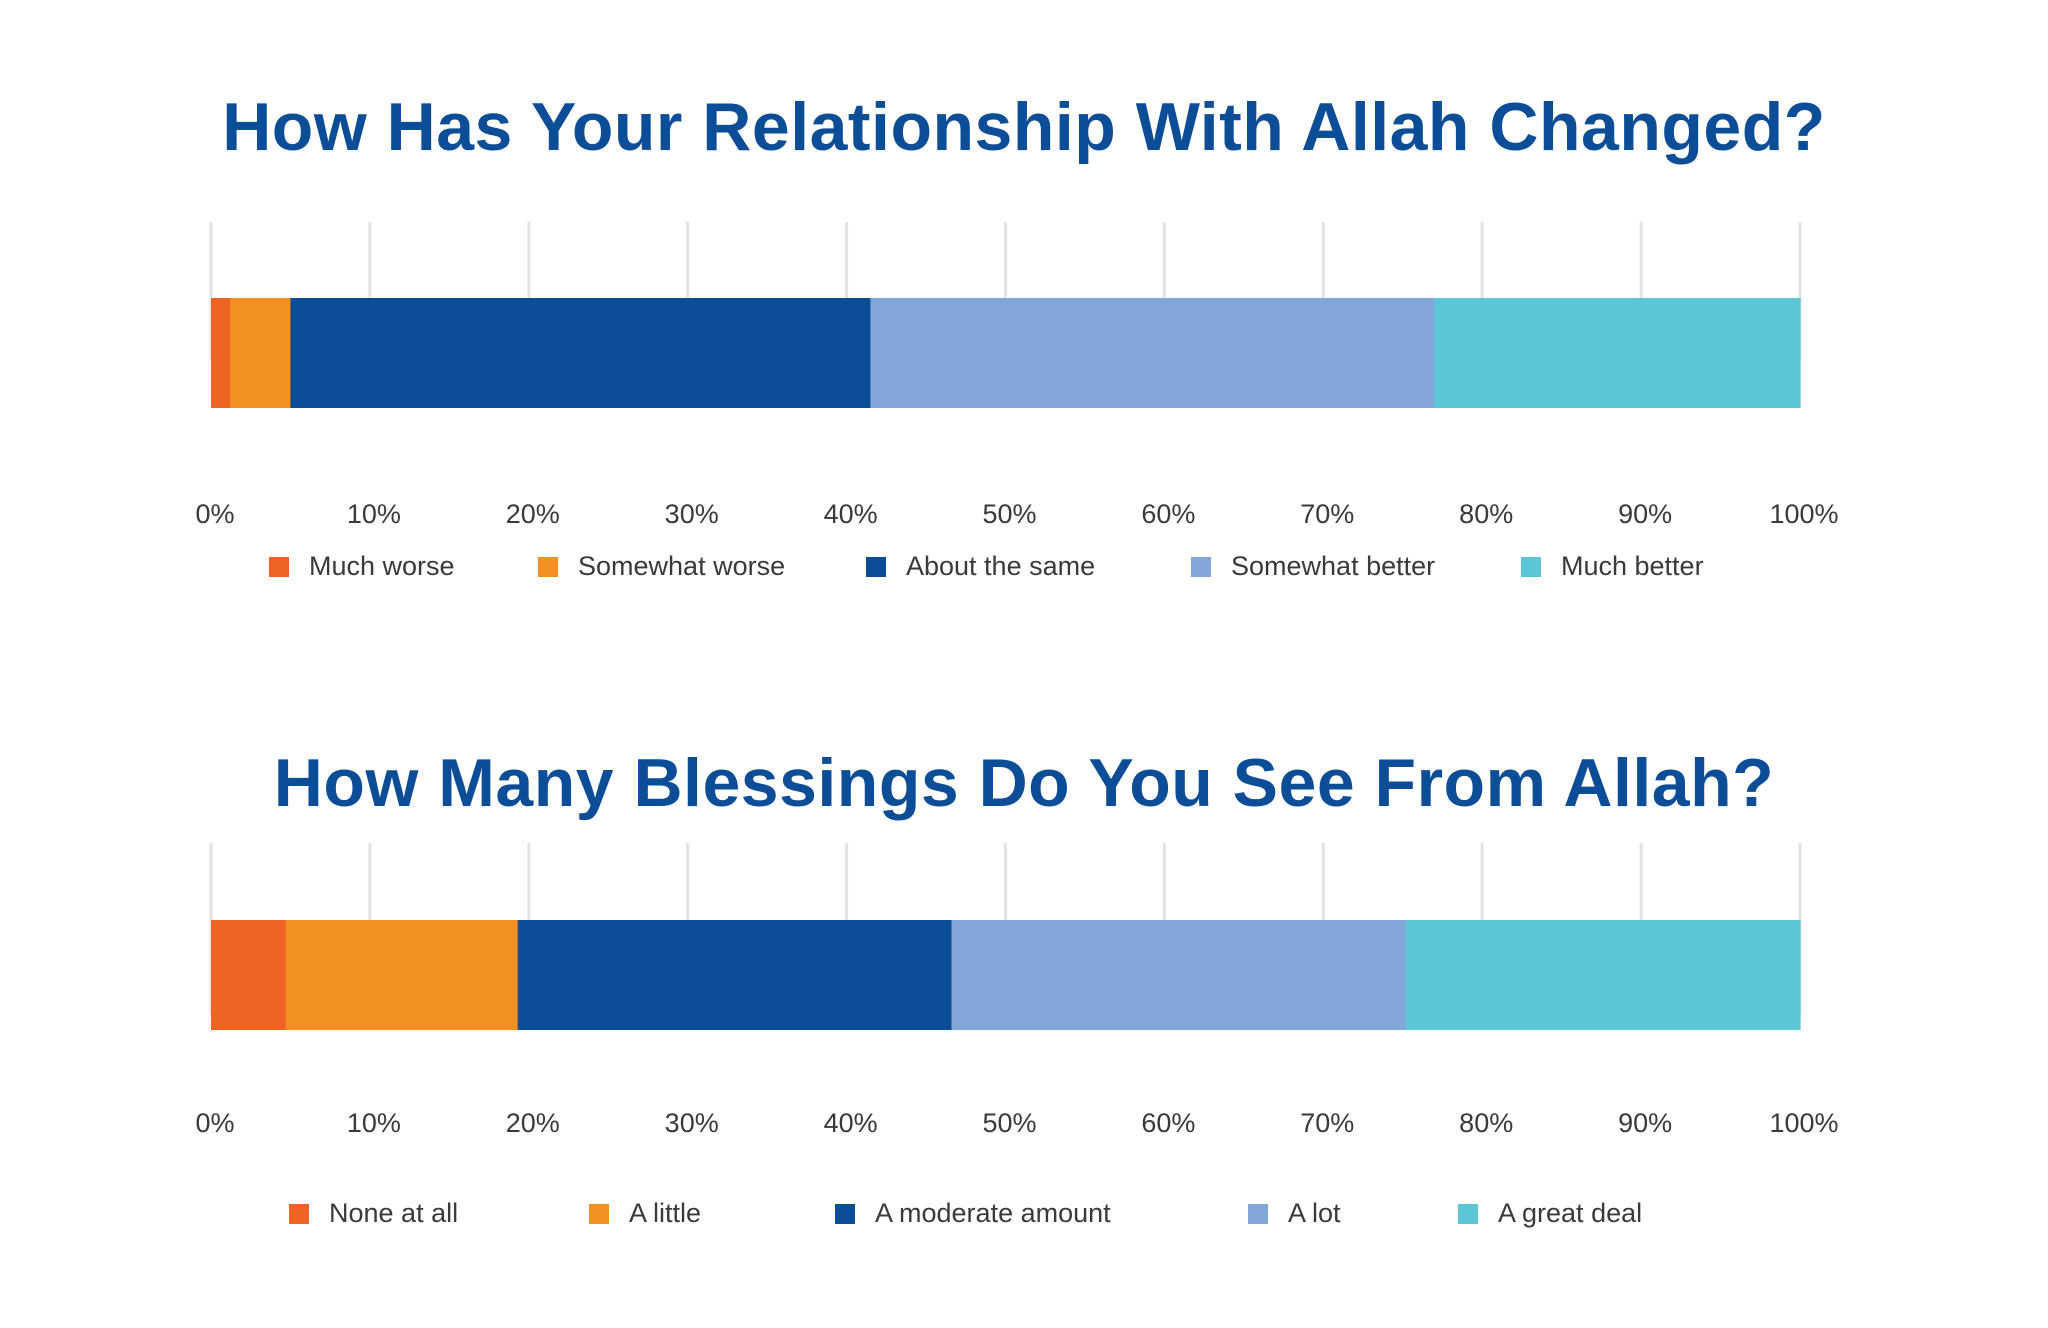 Image resolution: width=2048 pixels, height=1328 pixels. Describe the element at coordinates (1000, 566) in the screenshot. I see `legend-label: About the same` at that location.